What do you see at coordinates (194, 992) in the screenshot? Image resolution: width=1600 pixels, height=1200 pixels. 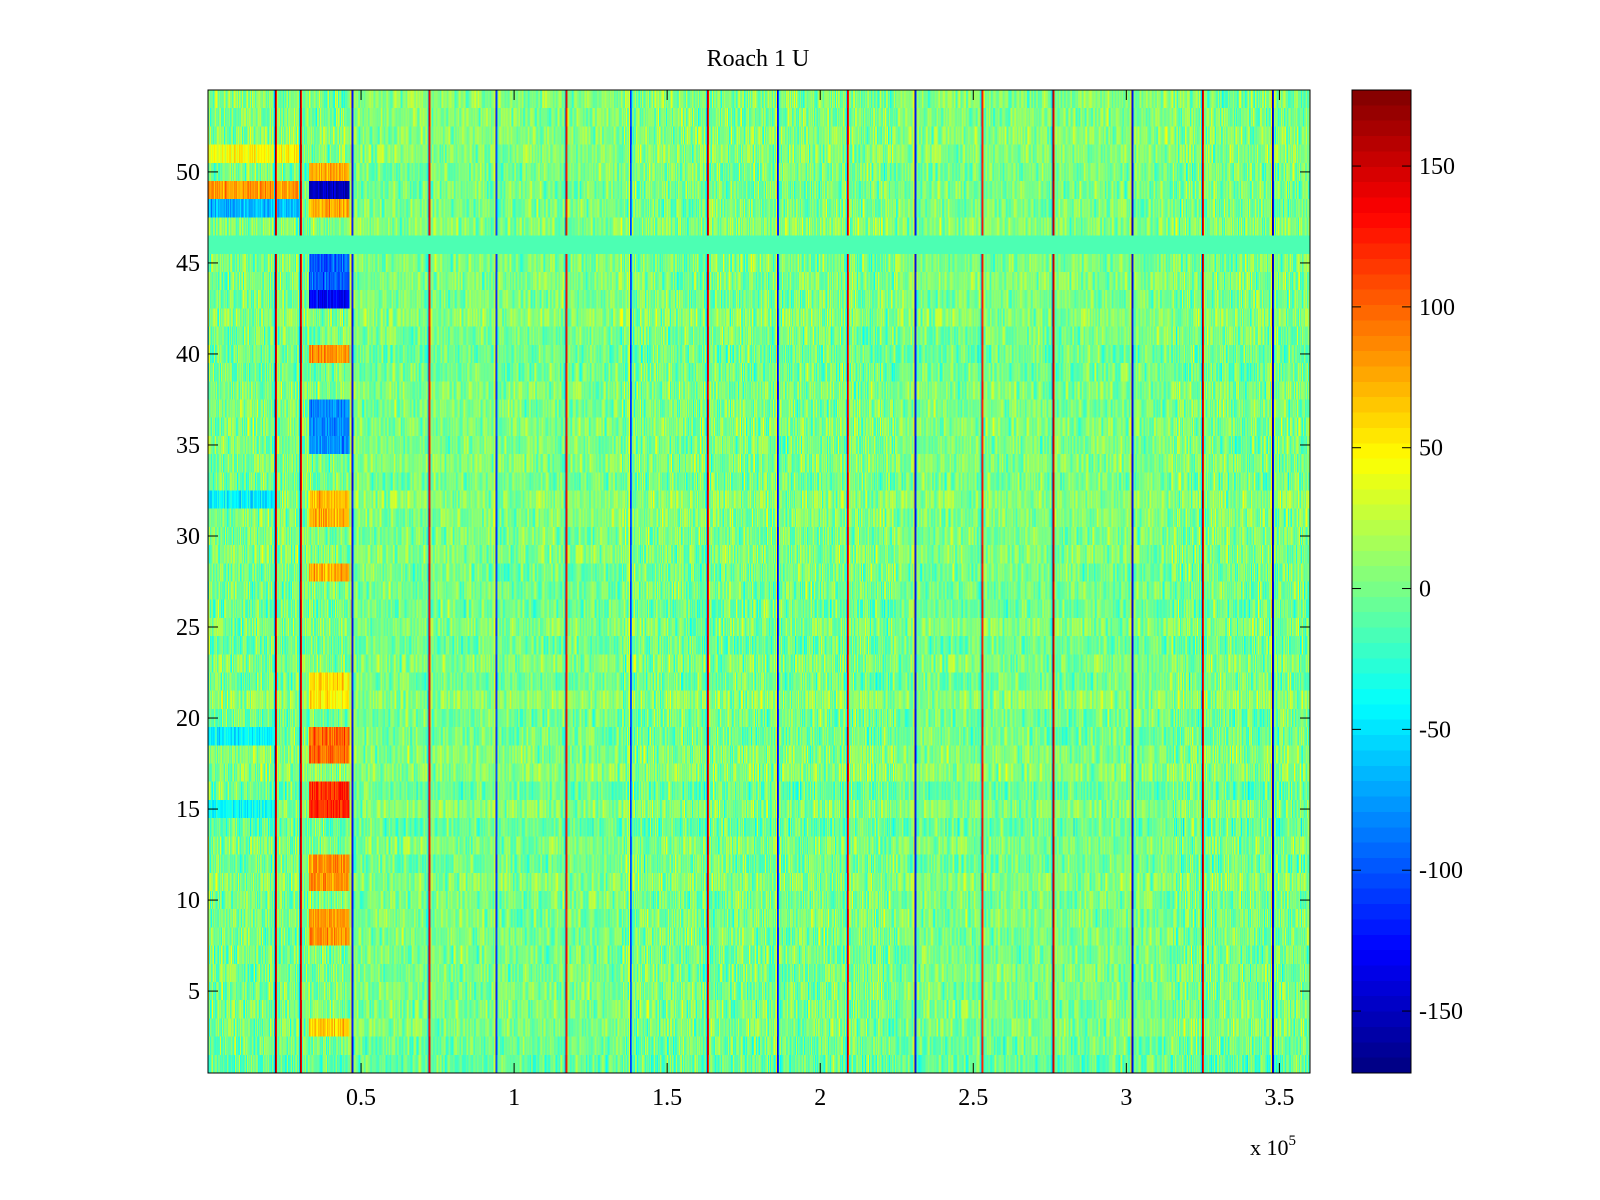 I see `y-tick-label: 5` at bounding box center [194, 992].